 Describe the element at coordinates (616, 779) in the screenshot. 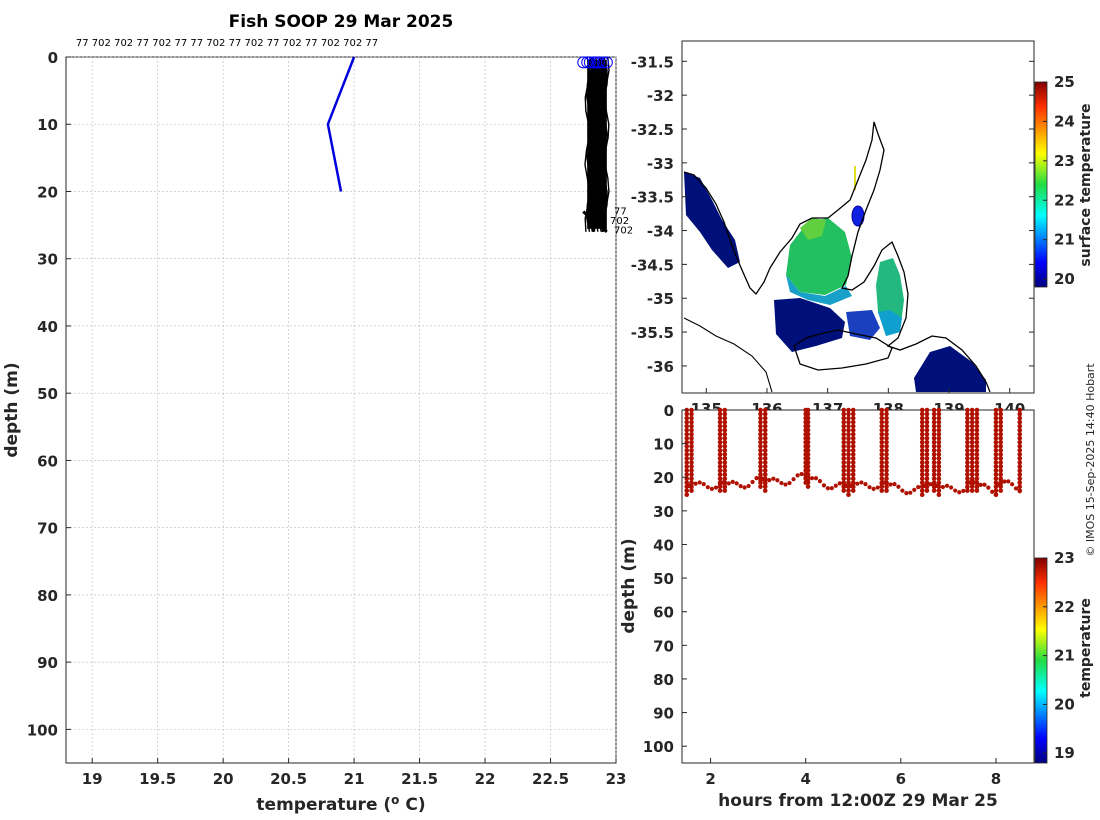

I see `profile-x-tick-label: 23` at that location.